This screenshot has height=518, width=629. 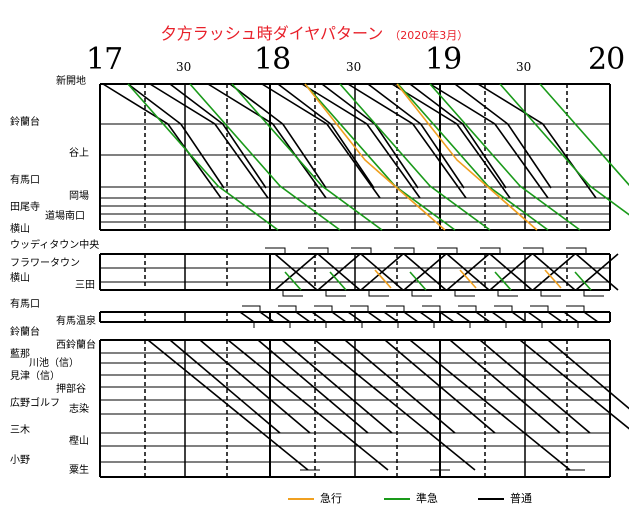 I want to click on diagram-title: 夕方ラッシュ時ダイヤパターン （2020年3月）, so click(x=314, y=32).